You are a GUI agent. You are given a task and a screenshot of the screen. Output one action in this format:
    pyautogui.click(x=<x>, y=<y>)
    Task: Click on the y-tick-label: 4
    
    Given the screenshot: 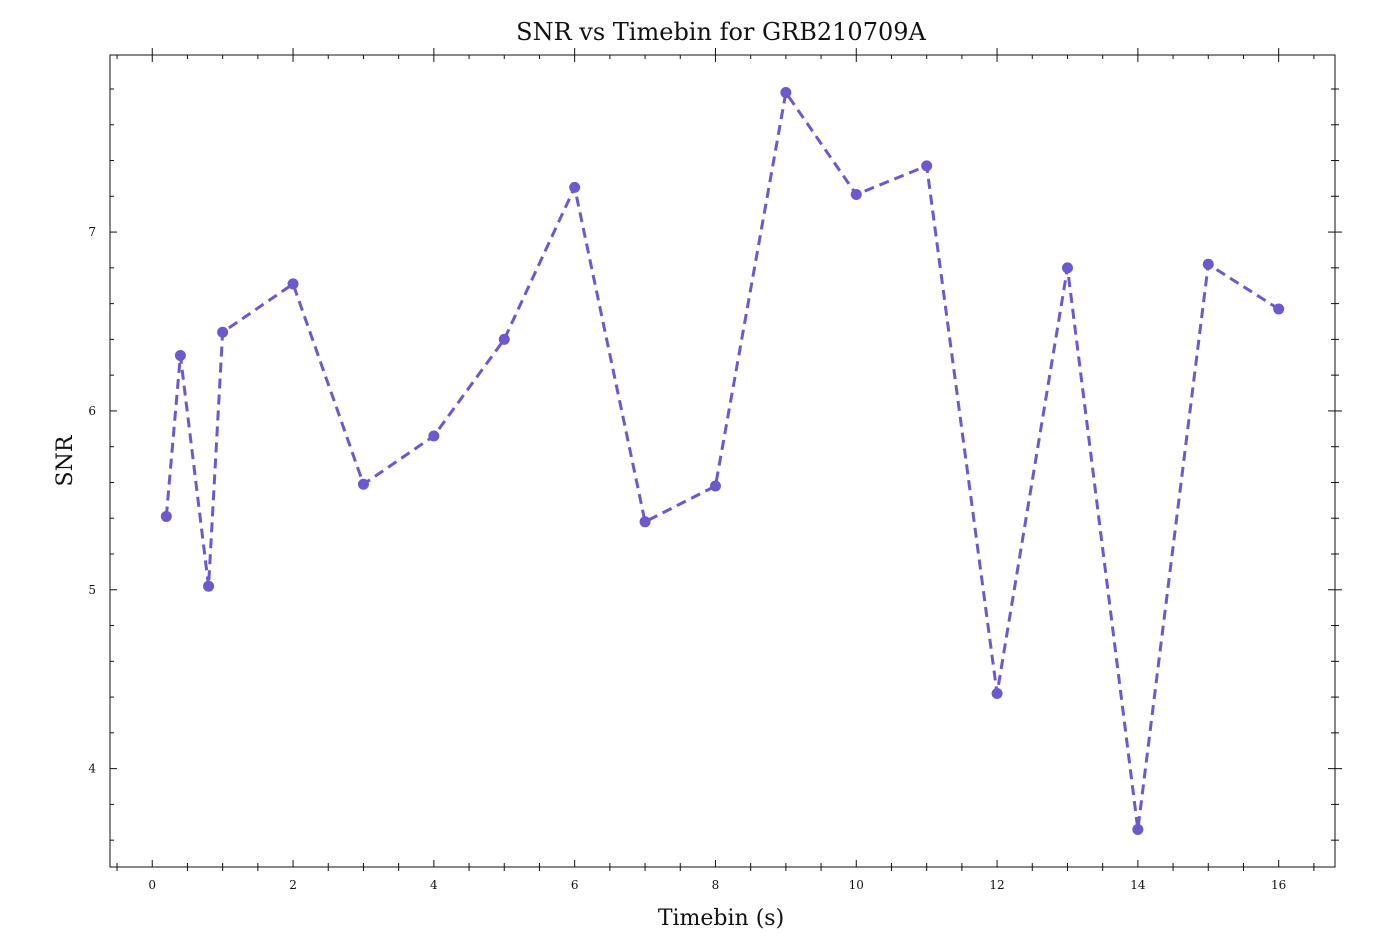 What is the action you would take?
    pyautogui.click(x=92, y=769)
    